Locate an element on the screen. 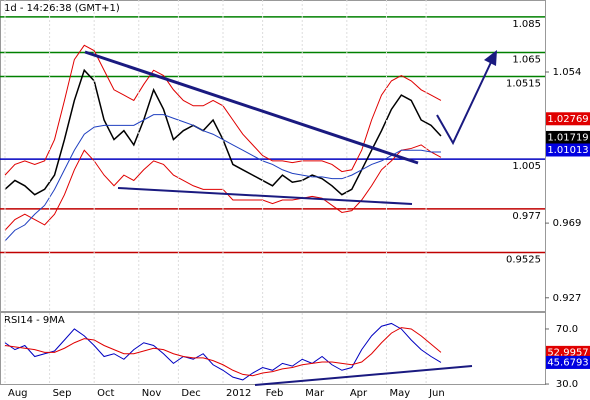  value-box-label: 1.01719 is located at coordinates (567, 137).